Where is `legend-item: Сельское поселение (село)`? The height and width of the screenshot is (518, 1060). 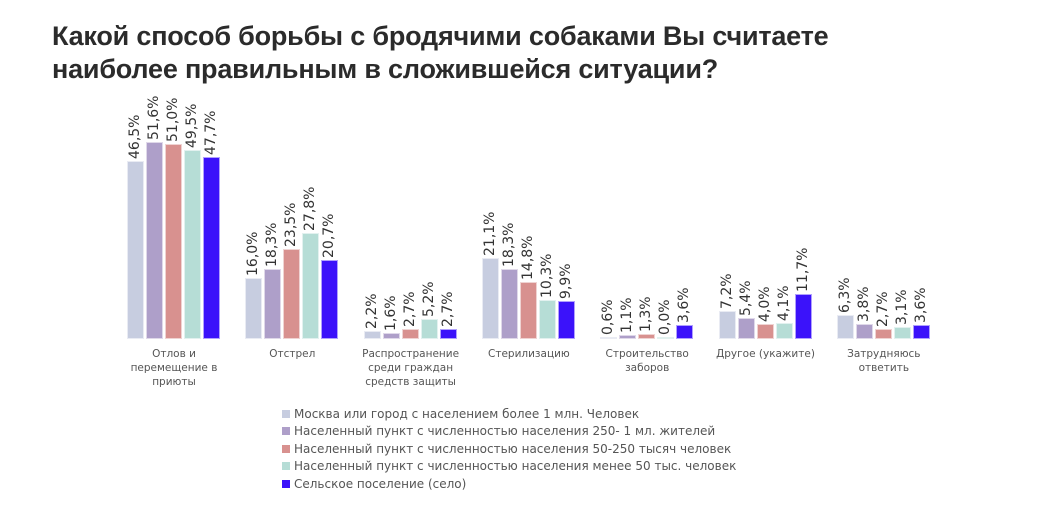 legend-item: Сельское поселение (село) is located at coordinates (509, 484).